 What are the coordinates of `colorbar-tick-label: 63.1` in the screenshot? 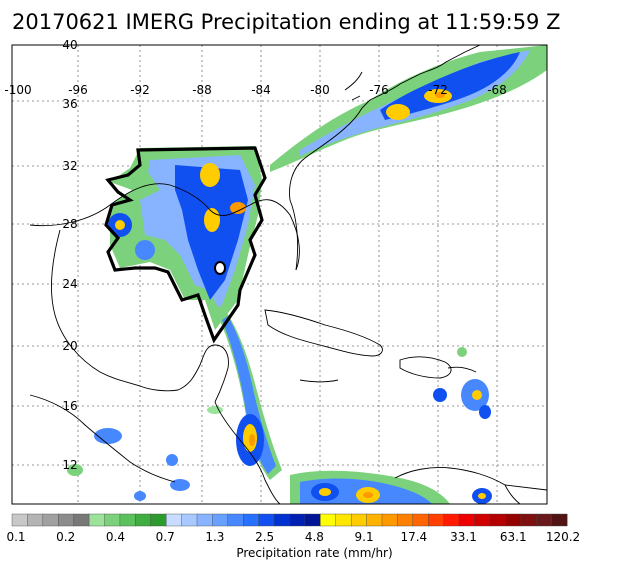 It's located at (513, 537).